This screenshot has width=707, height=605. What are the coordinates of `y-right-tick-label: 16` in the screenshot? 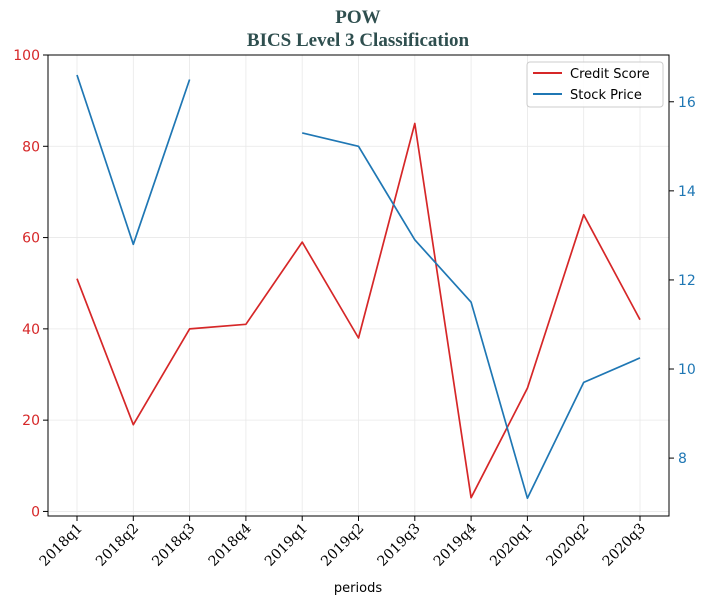 It's located at (687, 103).